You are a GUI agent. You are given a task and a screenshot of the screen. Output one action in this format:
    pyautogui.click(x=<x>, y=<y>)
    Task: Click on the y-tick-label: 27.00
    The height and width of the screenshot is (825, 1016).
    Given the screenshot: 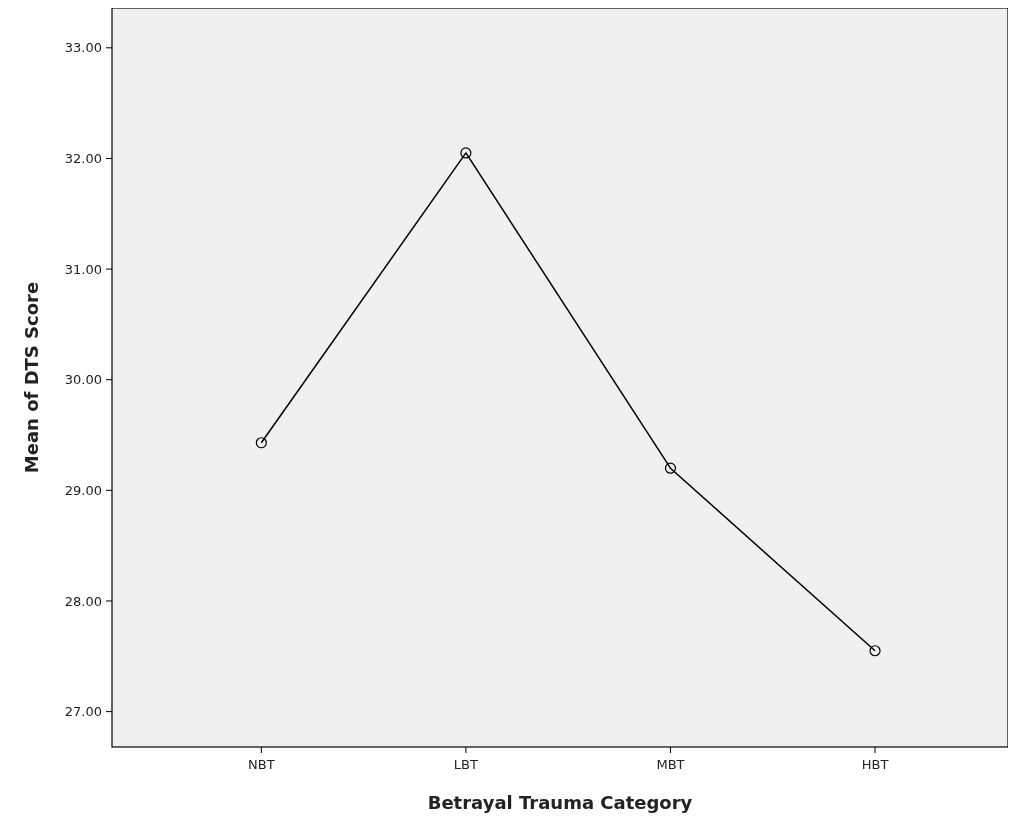 What is the action you would take?
    pyautogui.click(x=83, y=712)
    